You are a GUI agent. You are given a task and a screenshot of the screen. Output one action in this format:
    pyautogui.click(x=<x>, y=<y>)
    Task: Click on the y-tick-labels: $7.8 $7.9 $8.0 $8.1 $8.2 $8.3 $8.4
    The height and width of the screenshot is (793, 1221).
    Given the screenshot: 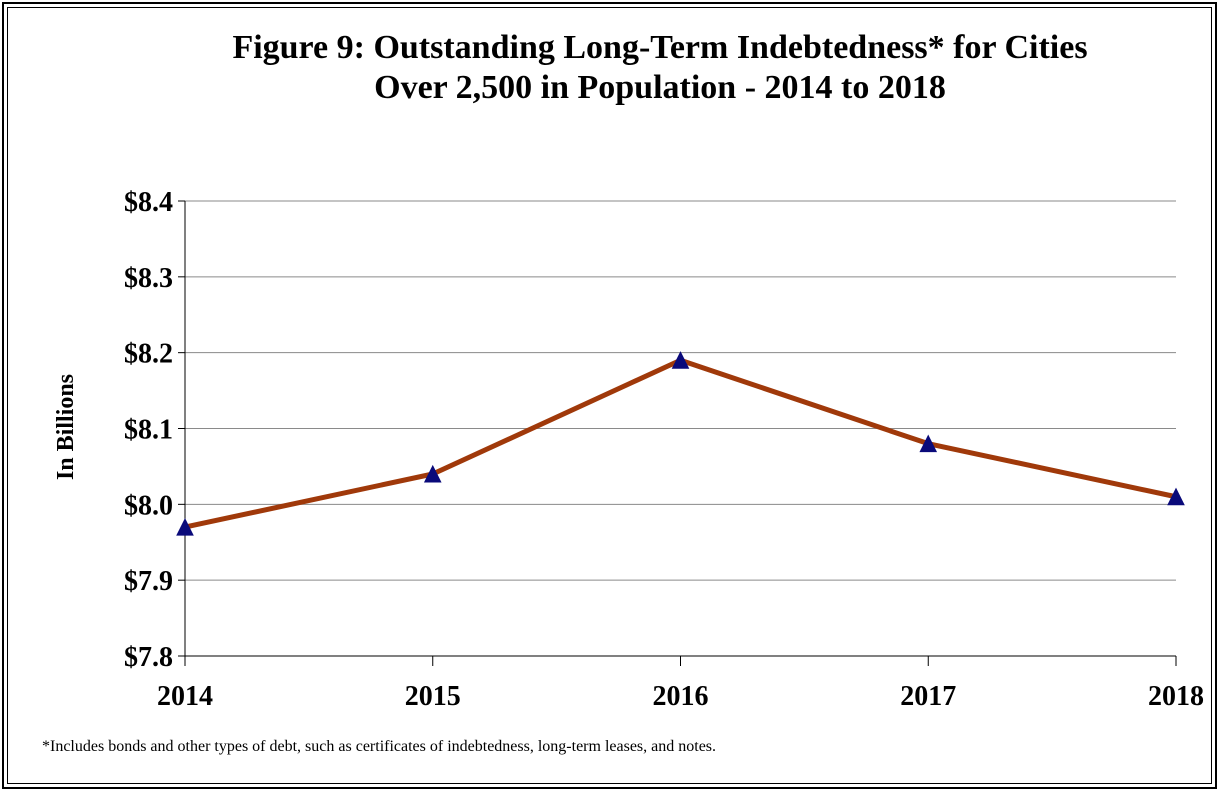 What is the action you would take?
    pyautogui.click(x=148, y=430)
    